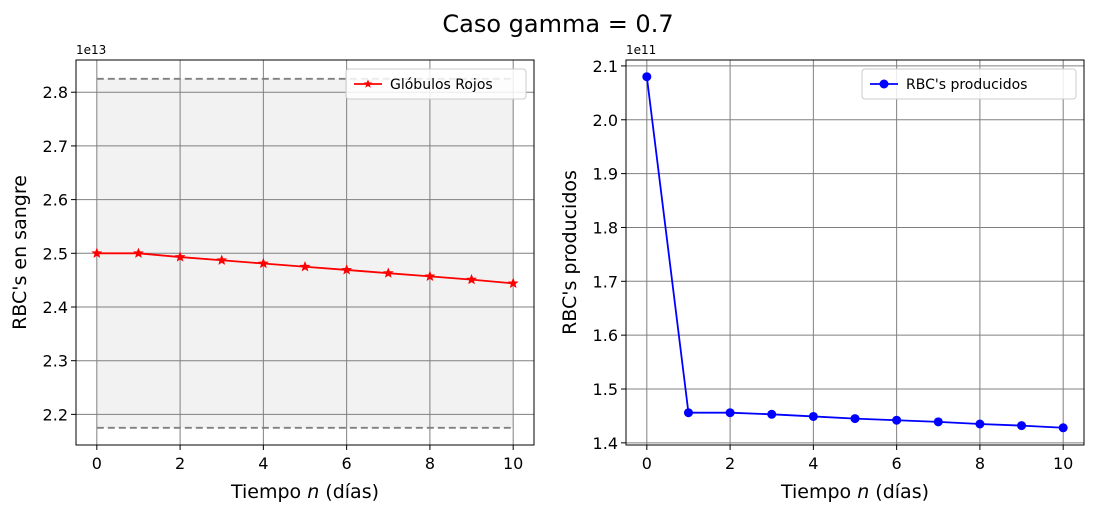 The width and height of the screenshot is (1093, 514). Describe the element at coordinates (641, 50) in the screenshot. I see `offset-text: 1e11` at that location.